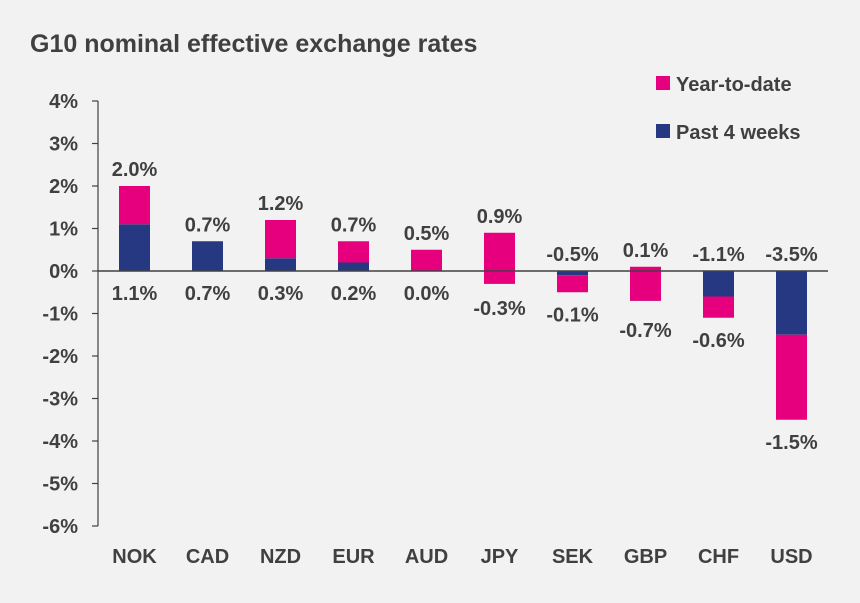 This screenshot has width=860, height=603. Describe the element at coordinates (500, 557) in the screenshot. I see `x-category-label: JPY` at that location.